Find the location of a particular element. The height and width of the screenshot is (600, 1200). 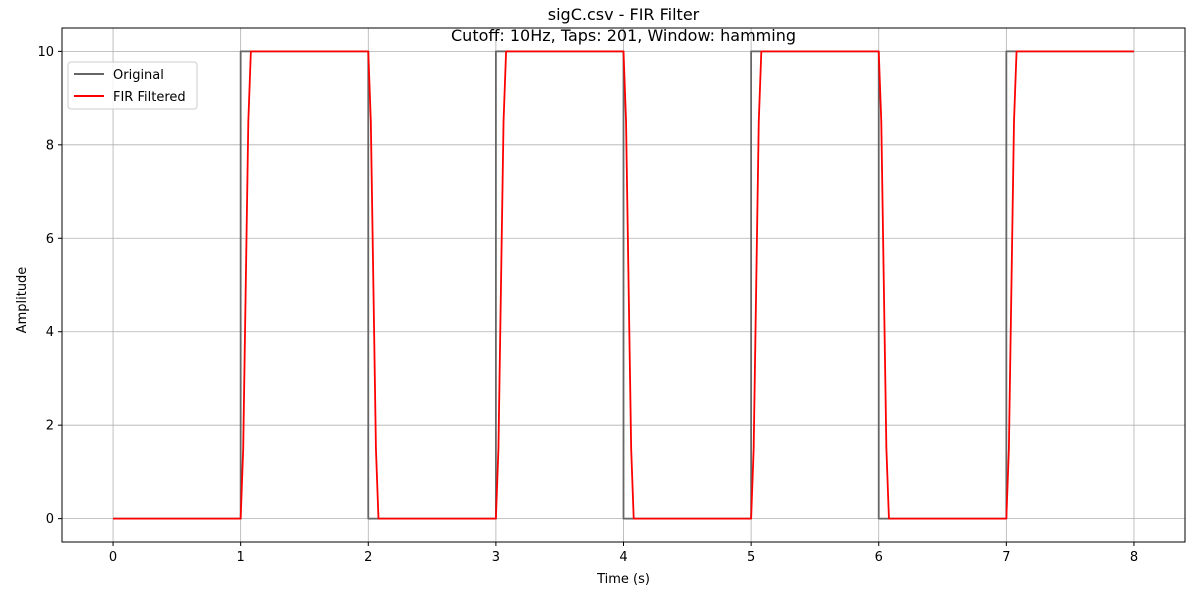

x-tick-label: 1 is located at coordinates (241, 557).